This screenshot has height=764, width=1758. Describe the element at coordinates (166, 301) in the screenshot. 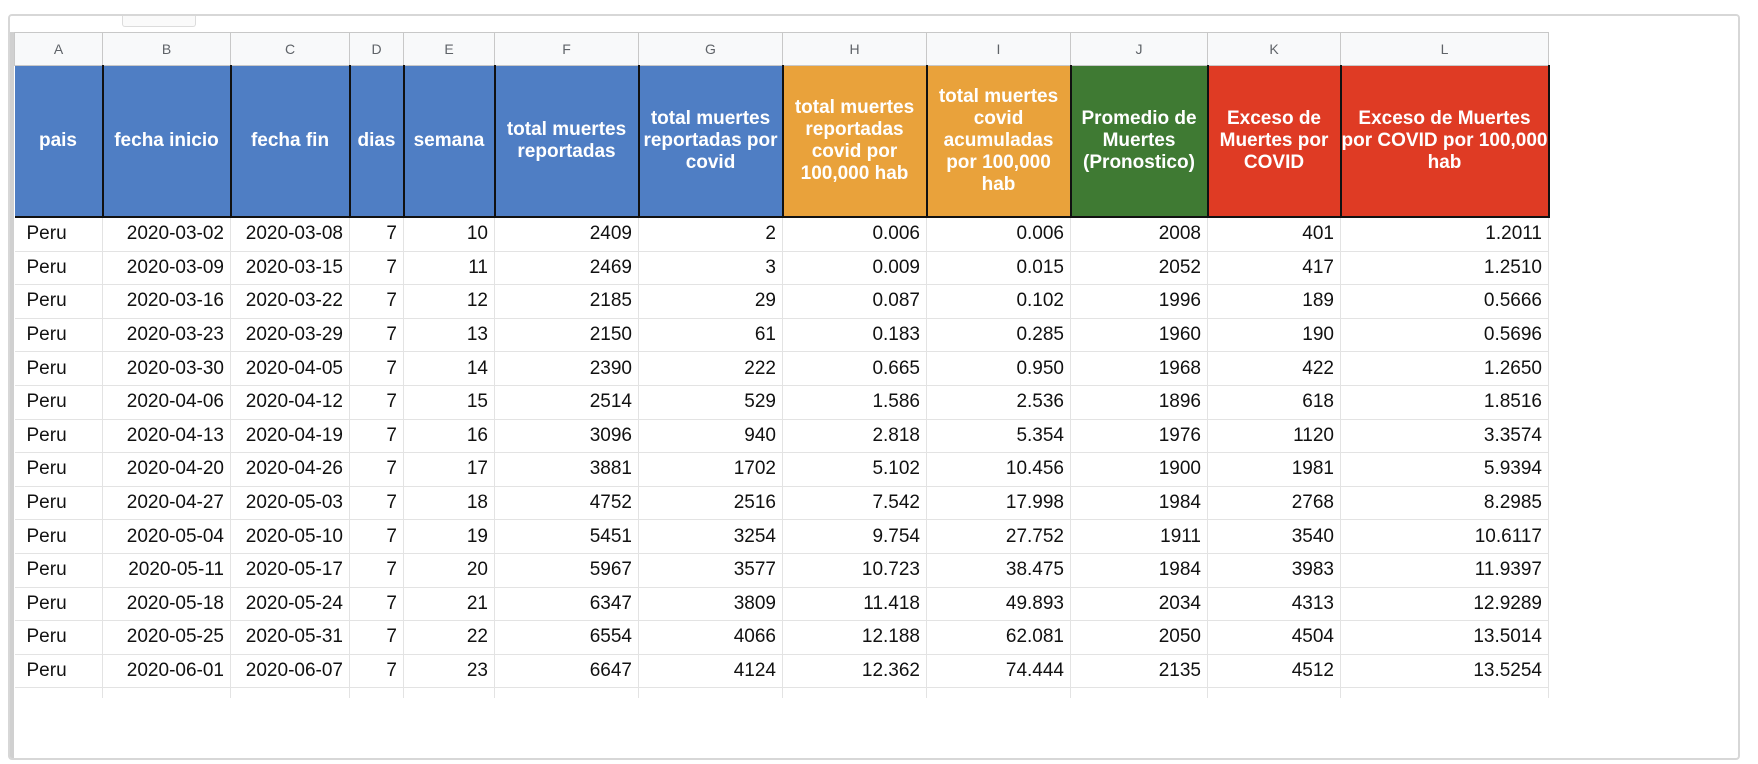

I see `table-cell: 2020-03-16` at that location.